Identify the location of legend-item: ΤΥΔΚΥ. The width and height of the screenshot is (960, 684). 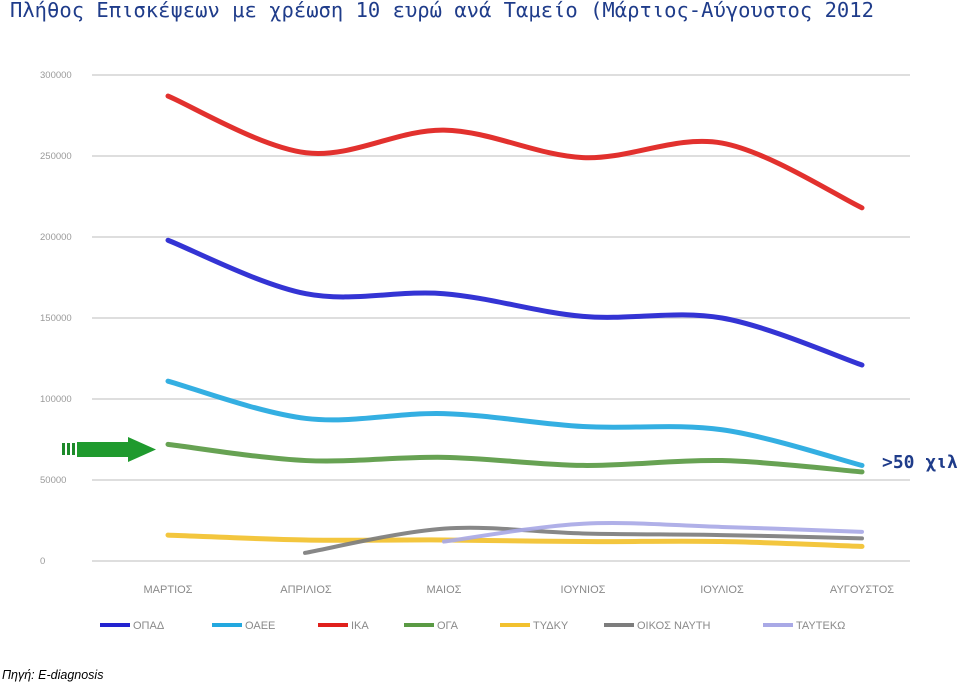
(534, 626).